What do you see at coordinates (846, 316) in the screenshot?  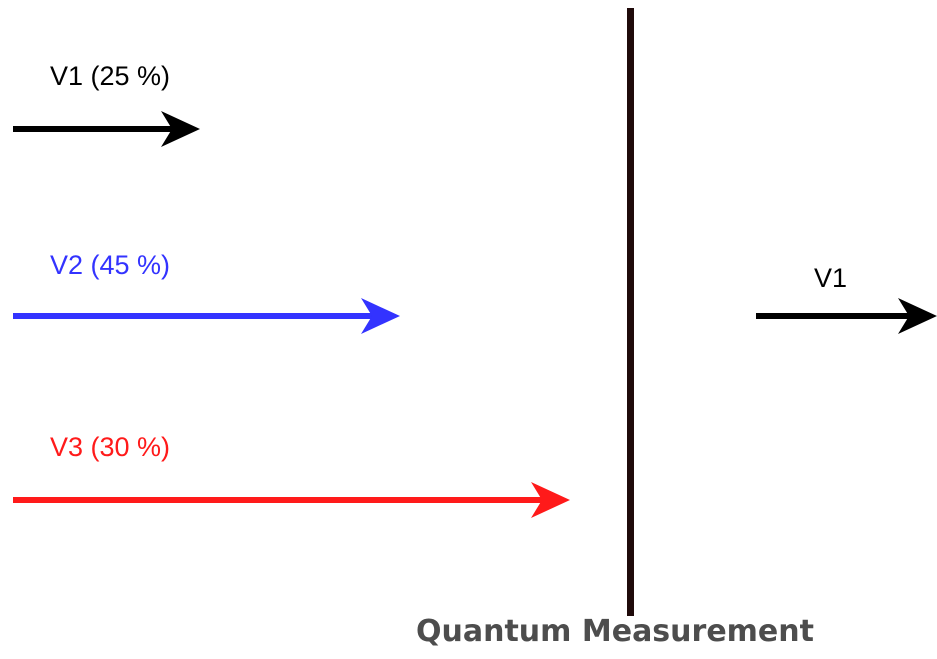 I see `outcome-arrow` at bounding box center [846, 316].